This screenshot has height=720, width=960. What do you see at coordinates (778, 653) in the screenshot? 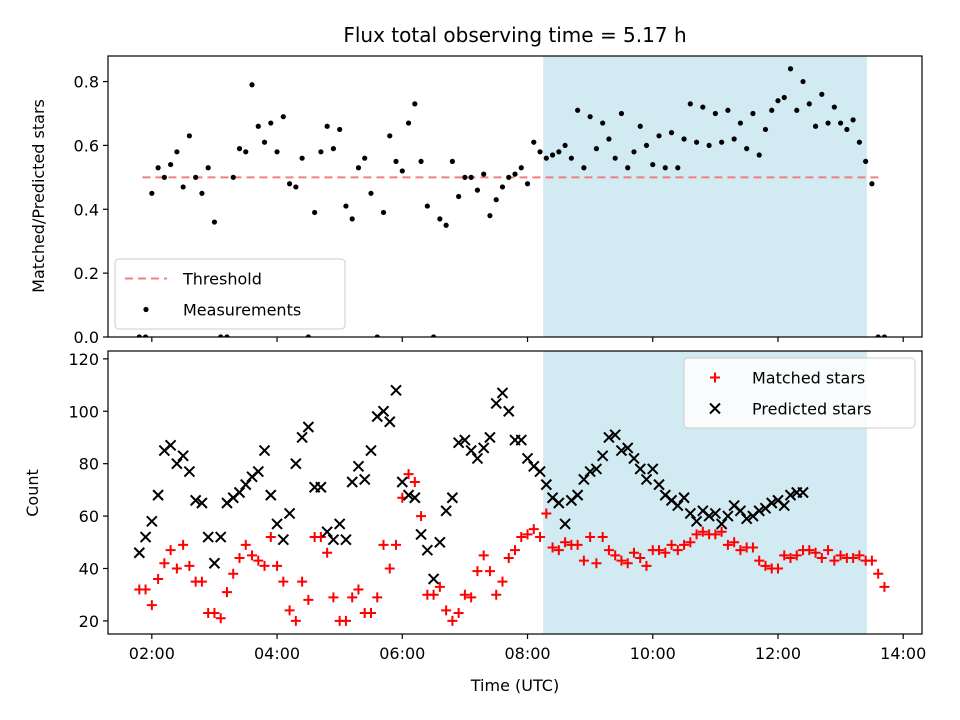
I see `x-tick-label: 12:00` at bounding box center [778, 653].